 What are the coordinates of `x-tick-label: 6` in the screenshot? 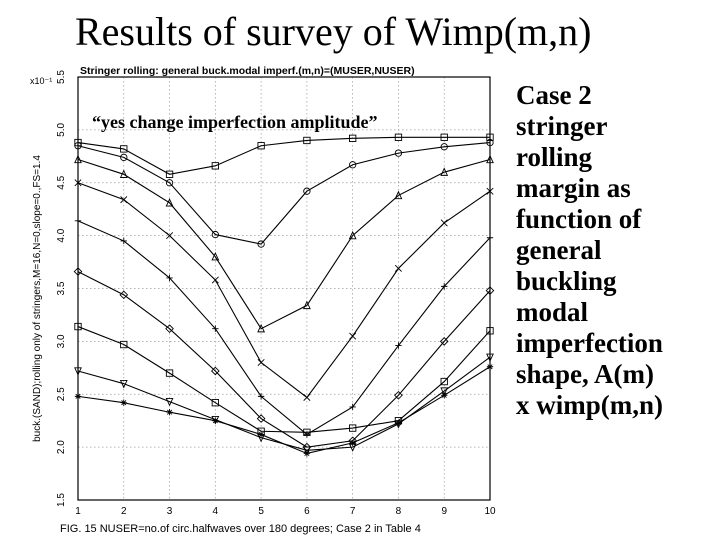 It's located at (307, 511).